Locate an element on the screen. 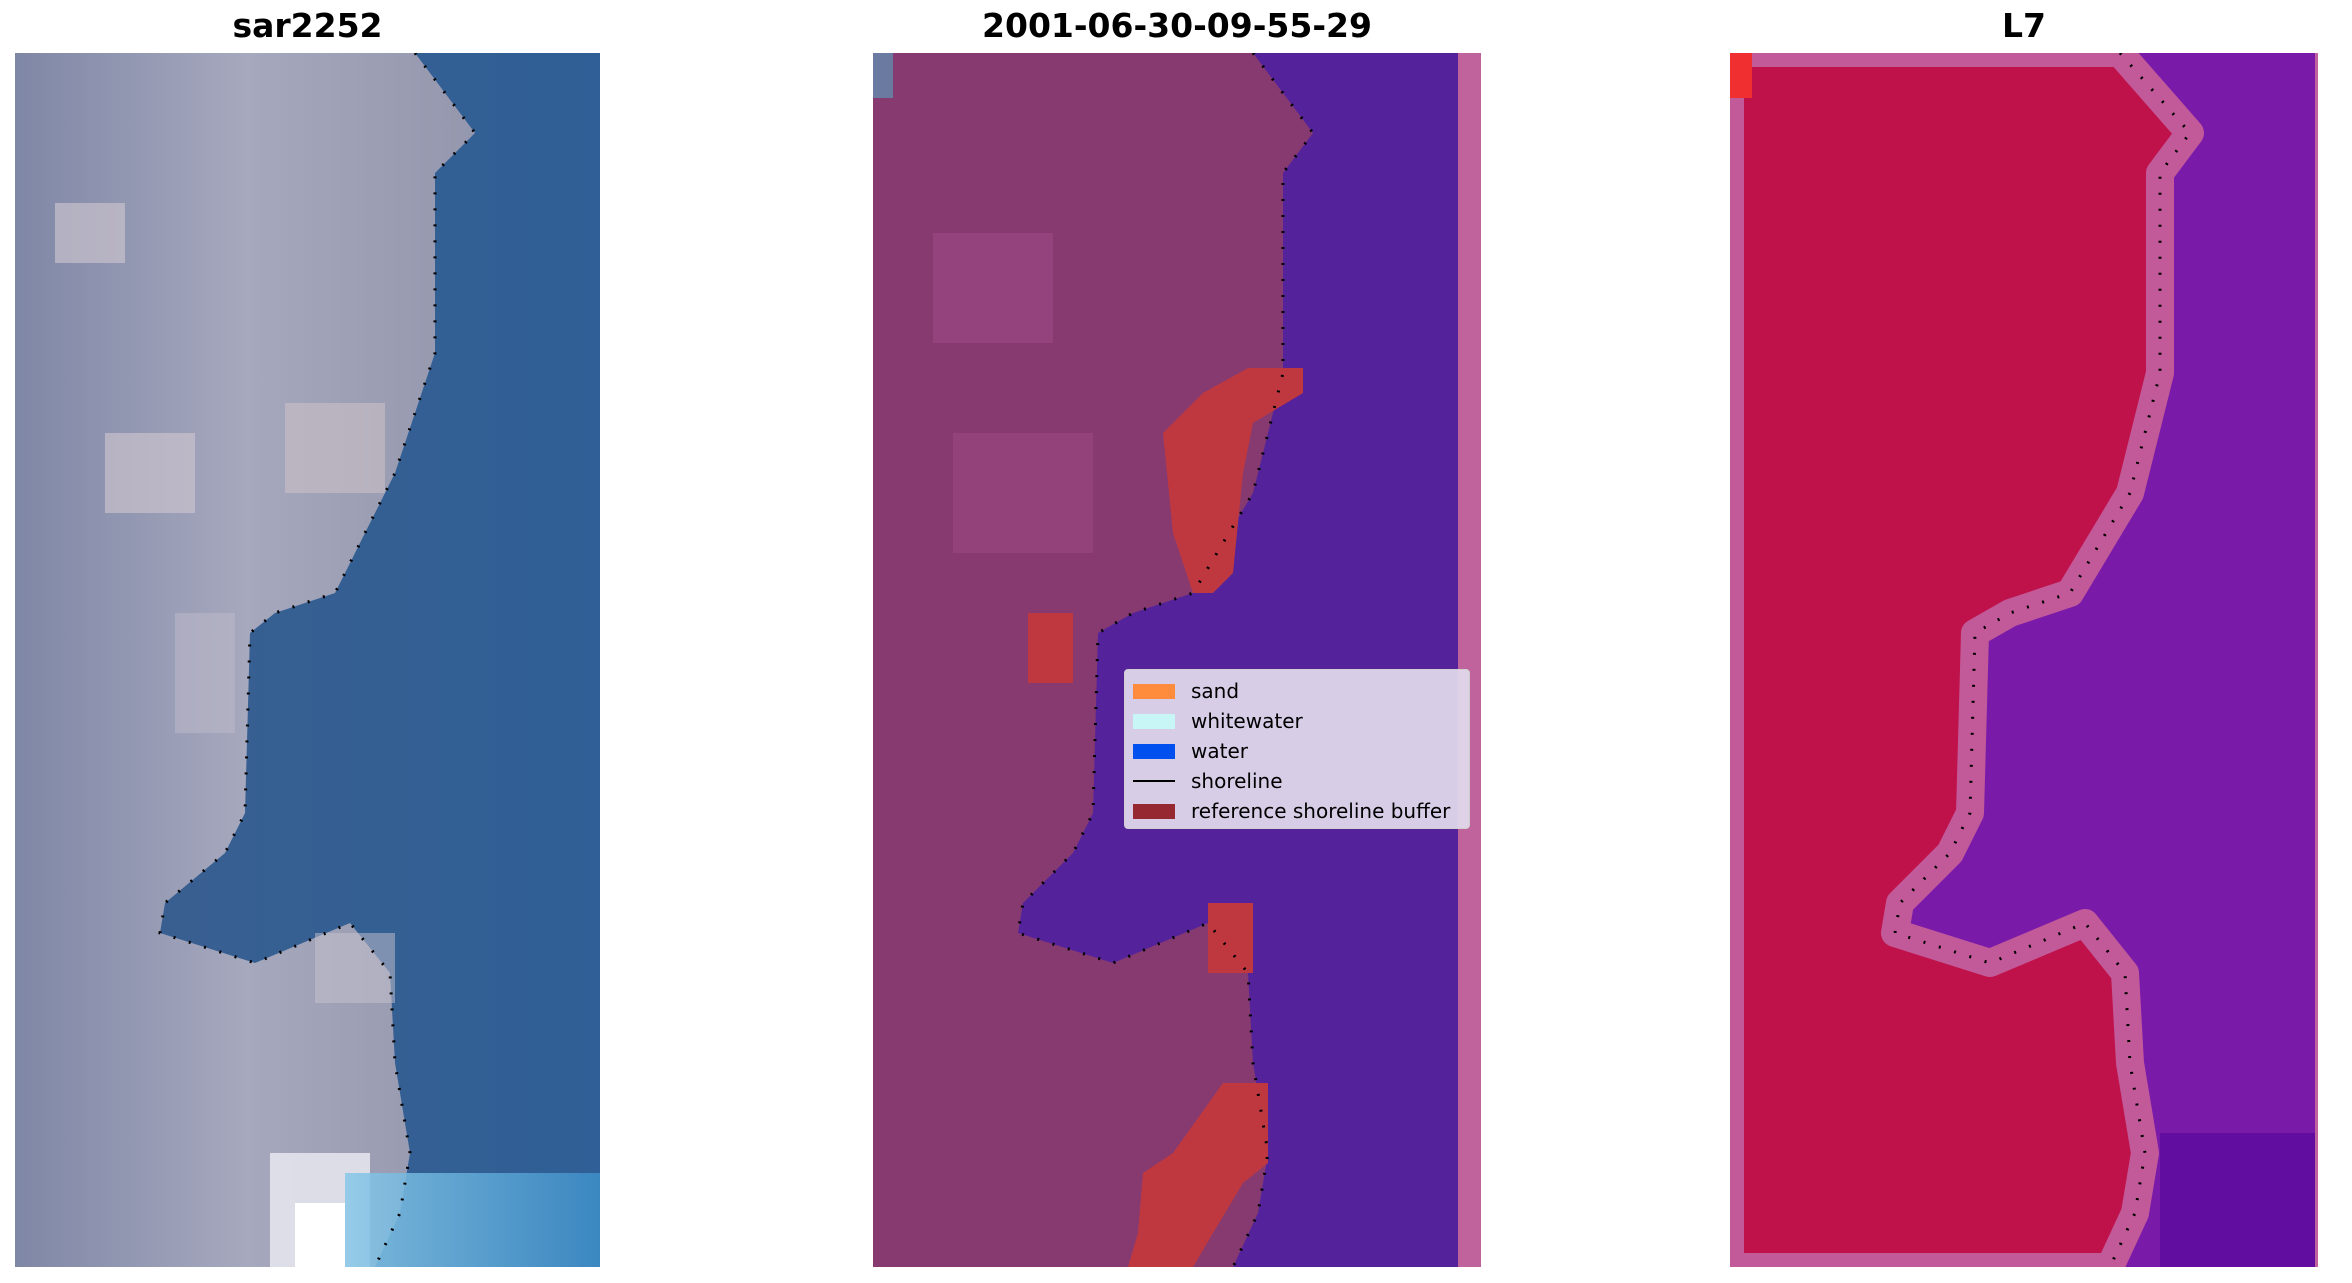  legend-label: sand is located at coordinates (1215, 691).